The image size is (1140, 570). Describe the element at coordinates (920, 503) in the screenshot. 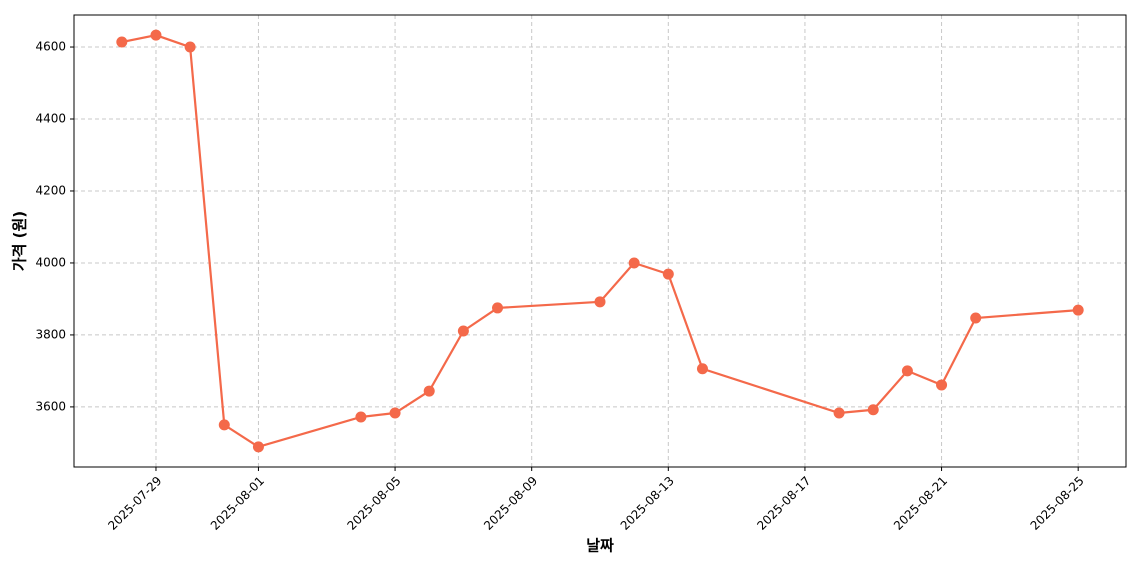

I see `x-tick-label: 2025-08-21` at that location.